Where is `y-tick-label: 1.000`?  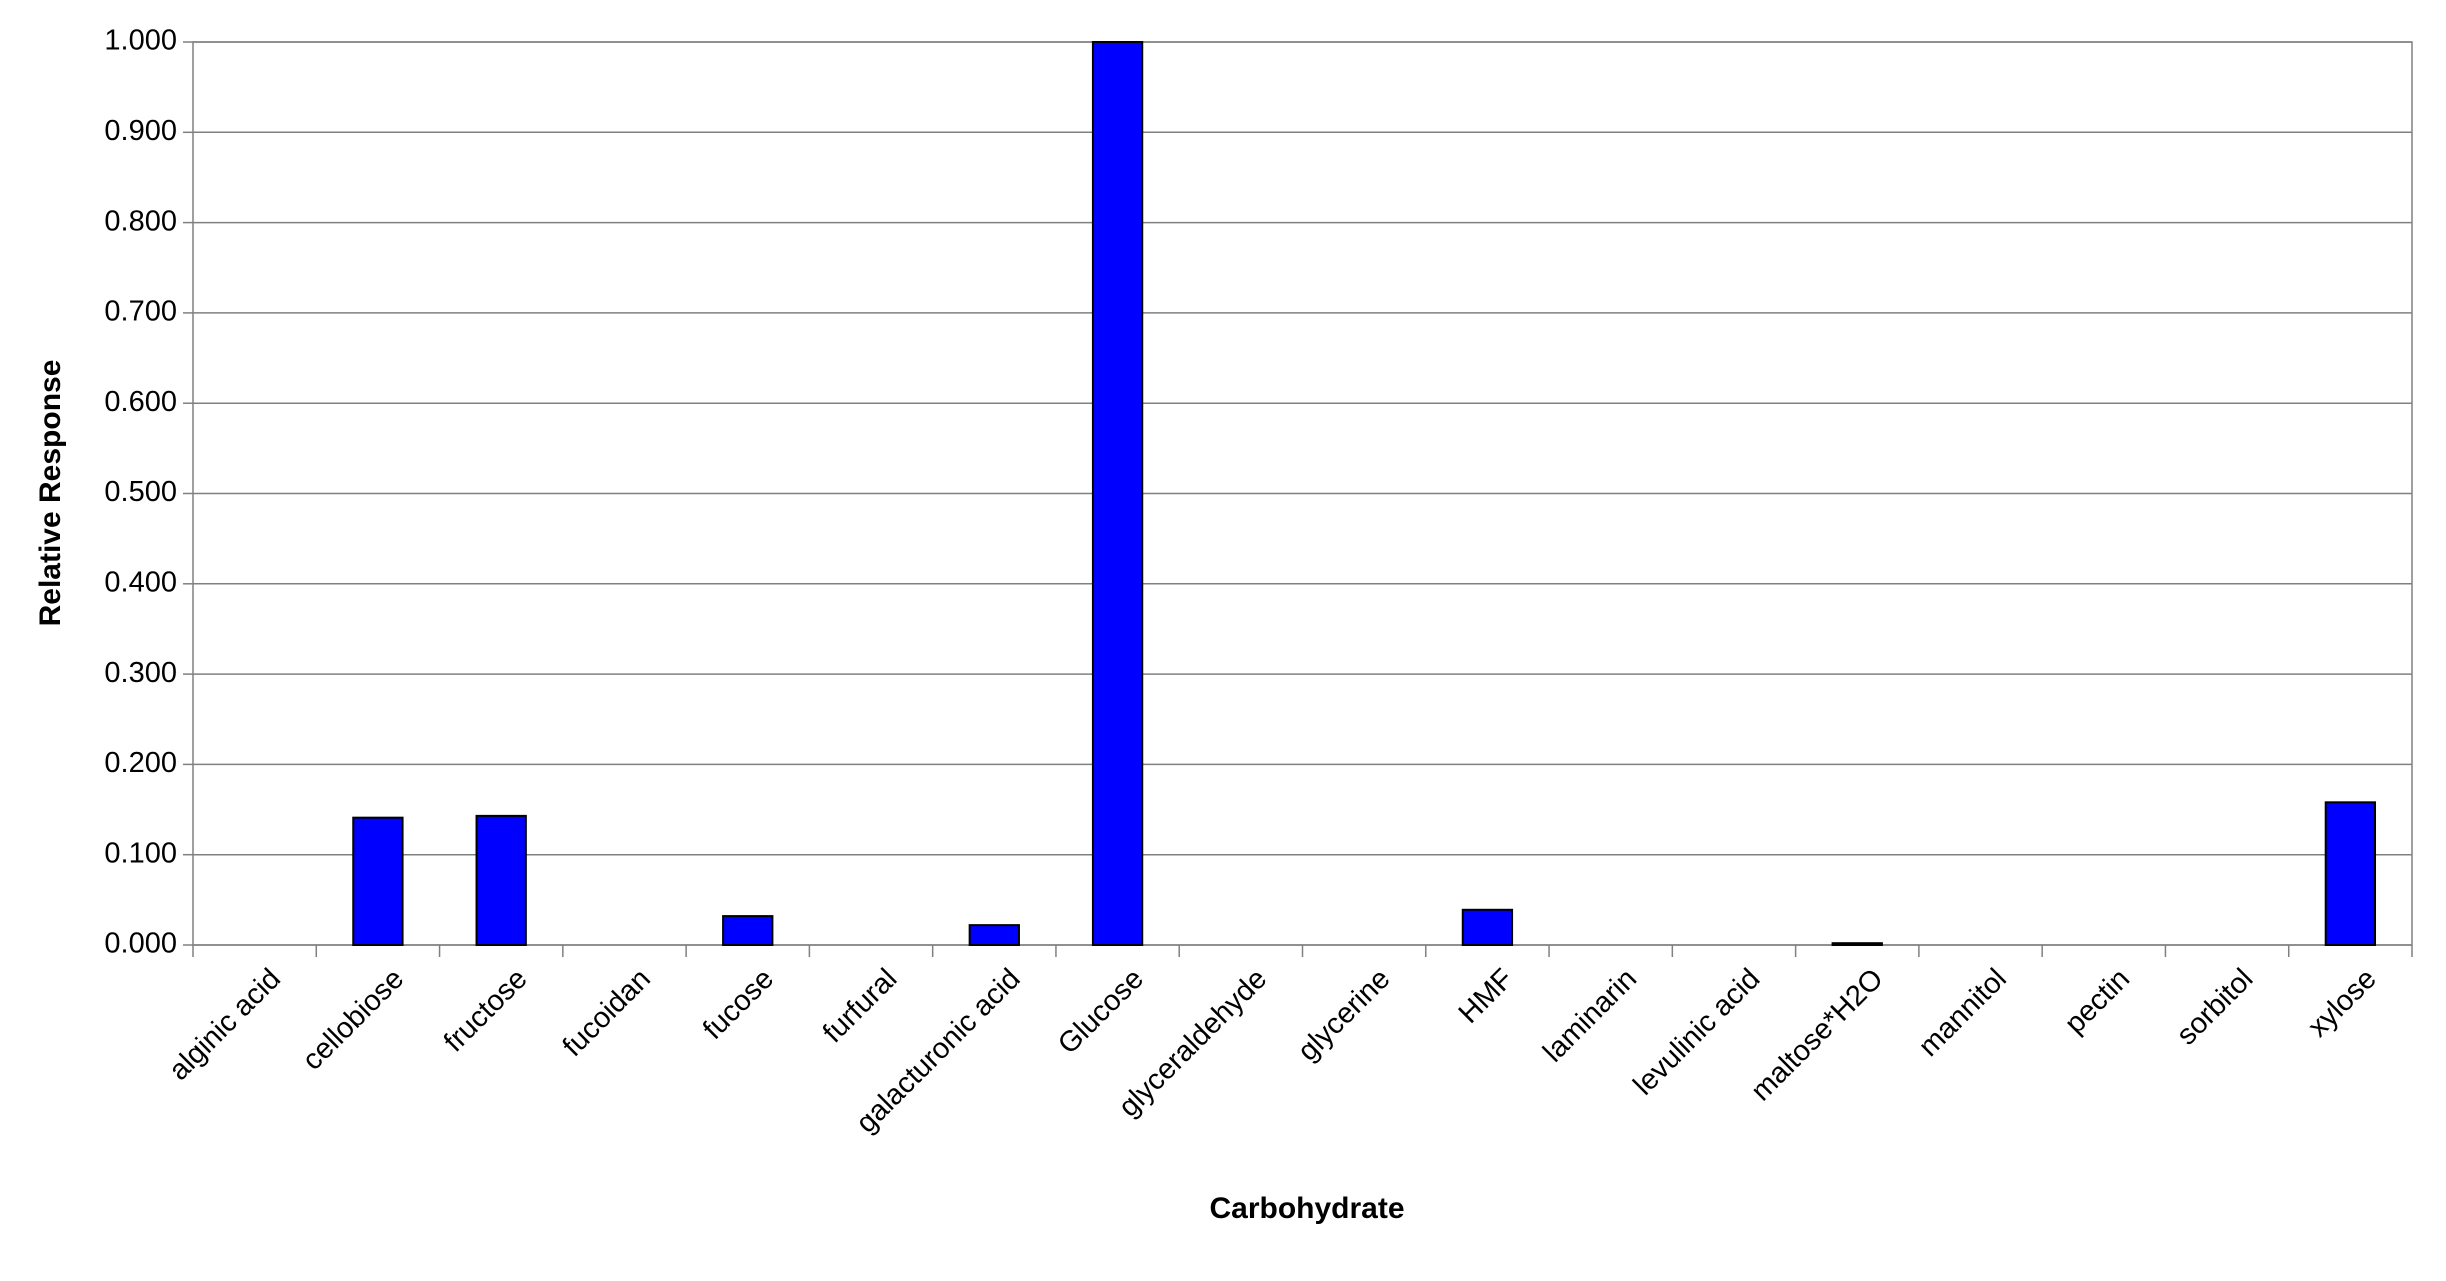
y-tick-label: 1.000 is located at coordinates (140, 41).